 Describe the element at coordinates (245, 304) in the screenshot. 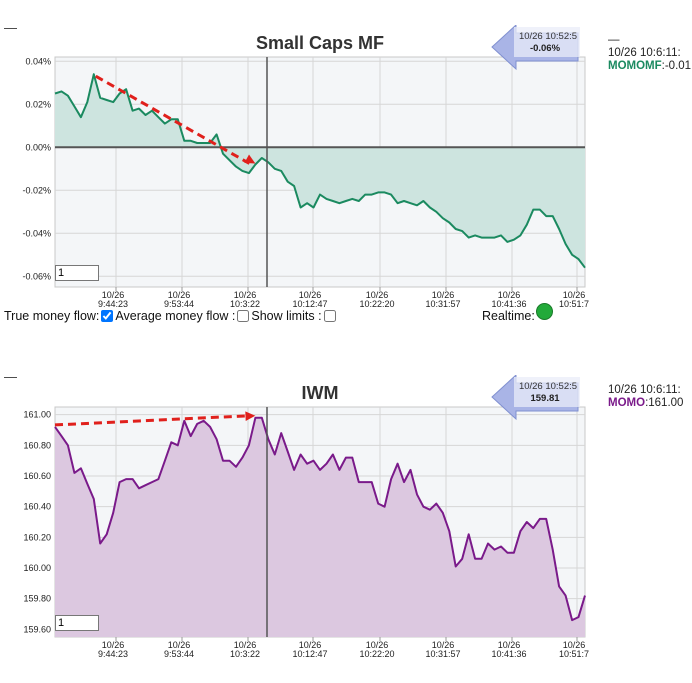

I see `mf-xtick-time-2: 10:3:22` at that location.